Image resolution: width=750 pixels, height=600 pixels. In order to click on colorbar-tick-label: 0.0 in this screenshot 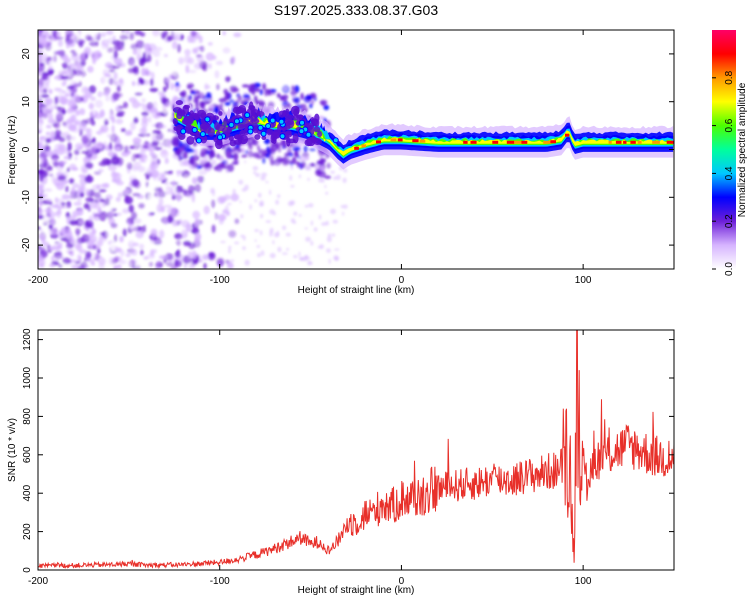, I will do `click(729, 269)`.